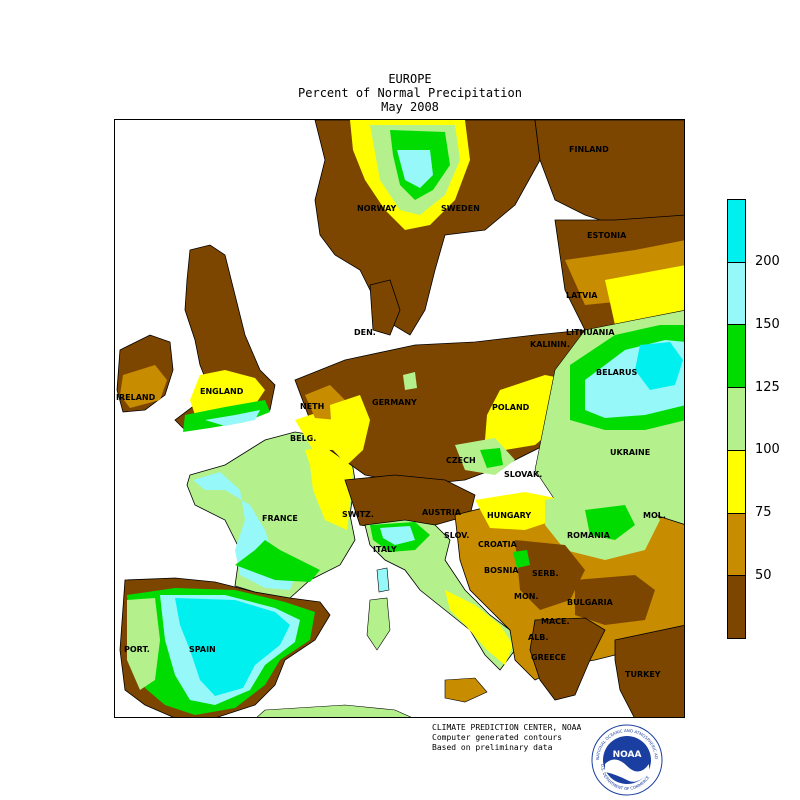 This screenshot has height=800, width=800. I want to click on label-germany: GERMANY, so click(394, 402).